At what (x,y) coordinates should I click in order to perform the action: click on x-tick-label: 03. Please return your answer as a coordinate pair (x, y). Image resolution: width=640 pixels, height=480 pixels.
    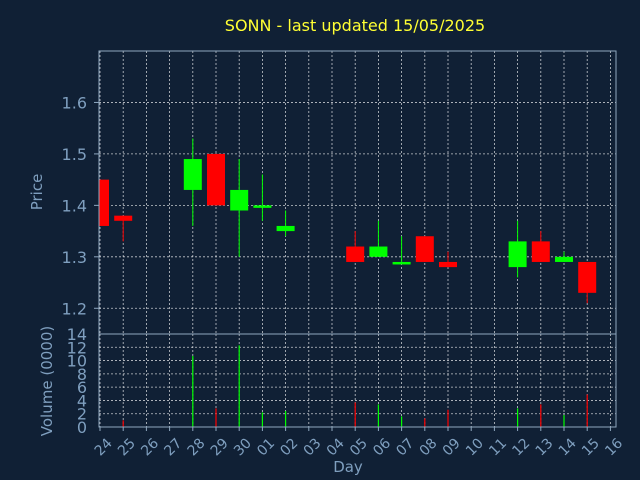
    Looking at the image, I should click on (313, 447).